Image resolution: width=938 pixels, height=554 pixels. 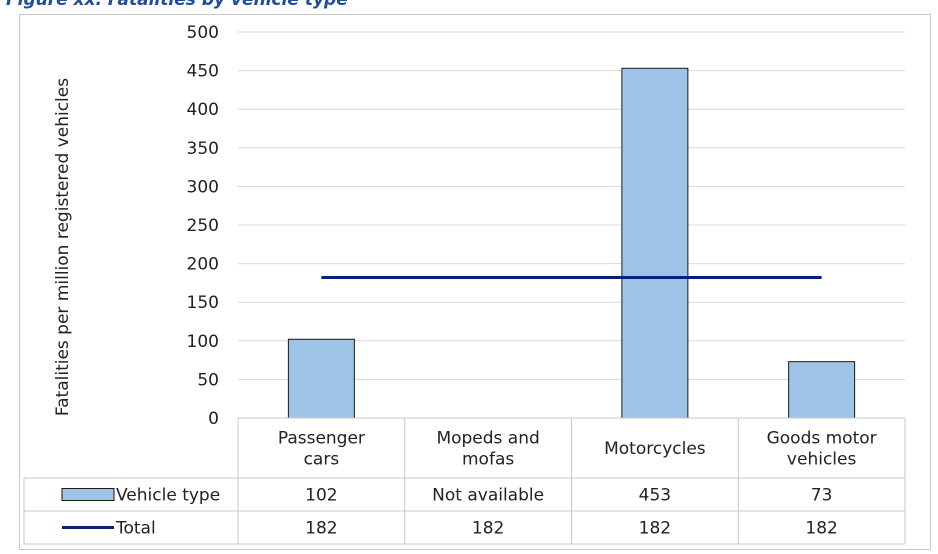 I want to click on table-cell-value: Not available, so click(x=488, y=496).